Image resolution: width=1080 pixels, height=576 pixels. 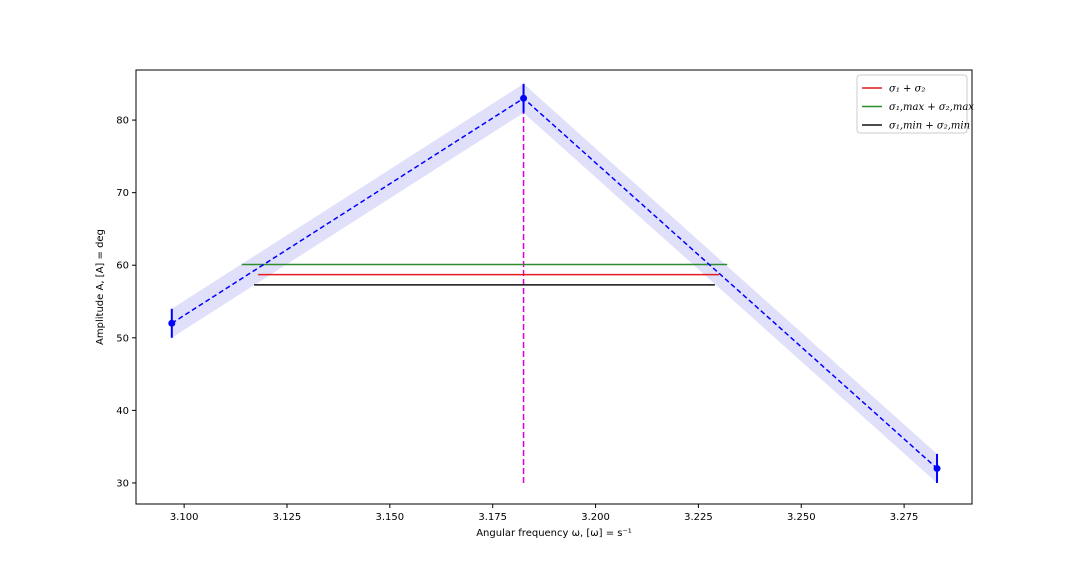 What do you see at coordinates (122, 338) in the screenshot?
I see `y-tick-label: 50` at bounding box center [122, 338].